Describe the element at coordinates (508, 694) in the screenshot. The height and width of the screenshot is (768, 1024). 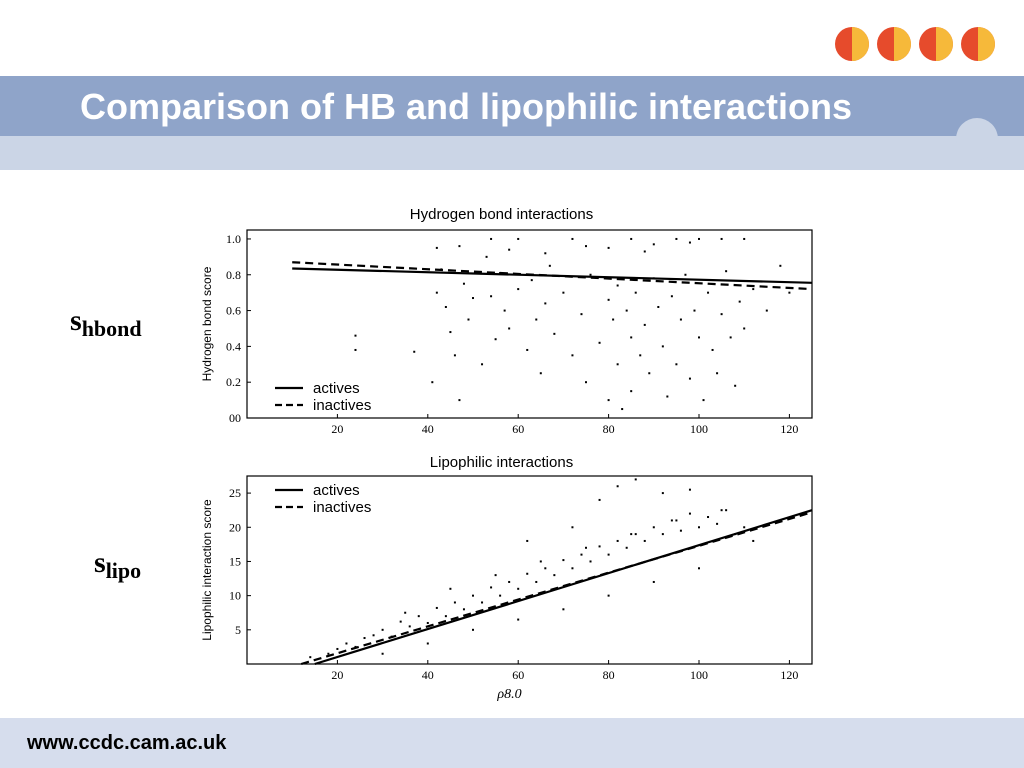
I see `x-axis-label: ρ8.0` at that location.